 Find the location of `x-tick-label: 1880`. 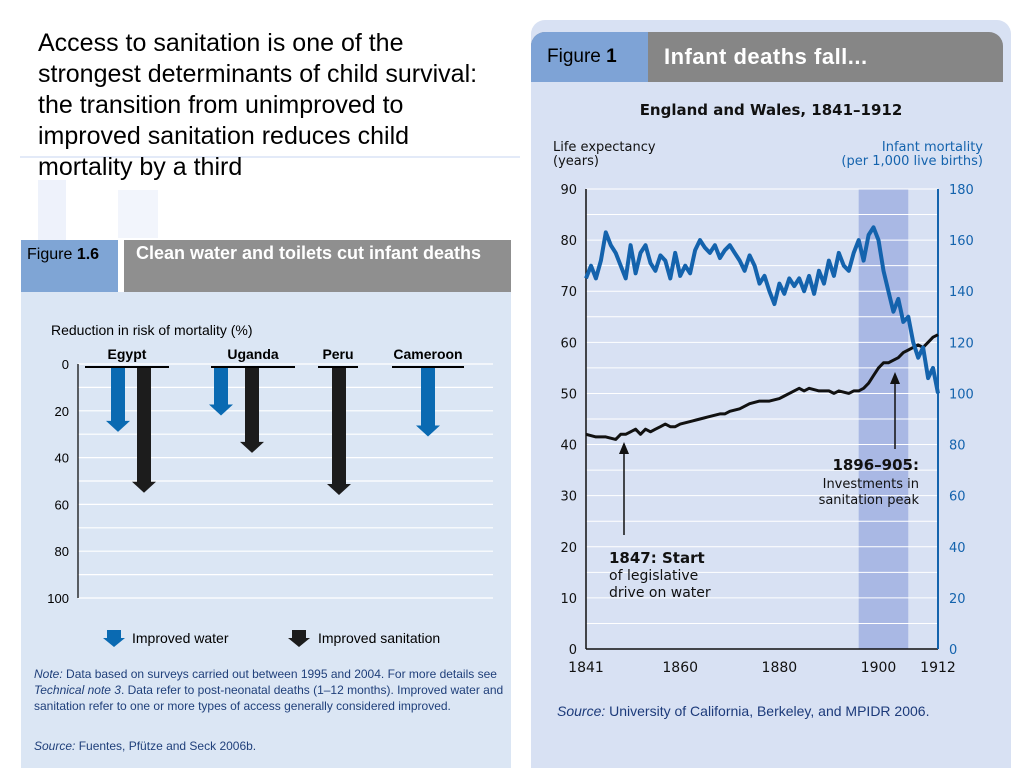

x-tick-label: 1880 is located at coordinates (780, 668).